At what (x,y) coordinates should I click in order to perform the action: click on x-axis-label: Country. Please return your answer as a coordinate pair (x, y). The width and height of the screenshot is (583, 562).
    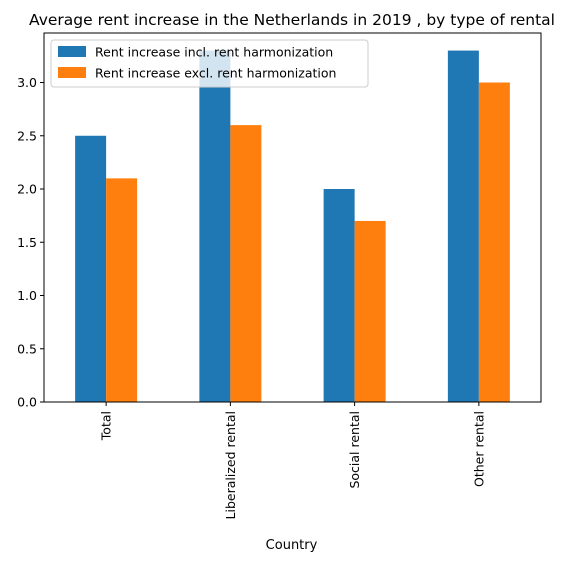
    Looking at the image, I should click on (292, 545).